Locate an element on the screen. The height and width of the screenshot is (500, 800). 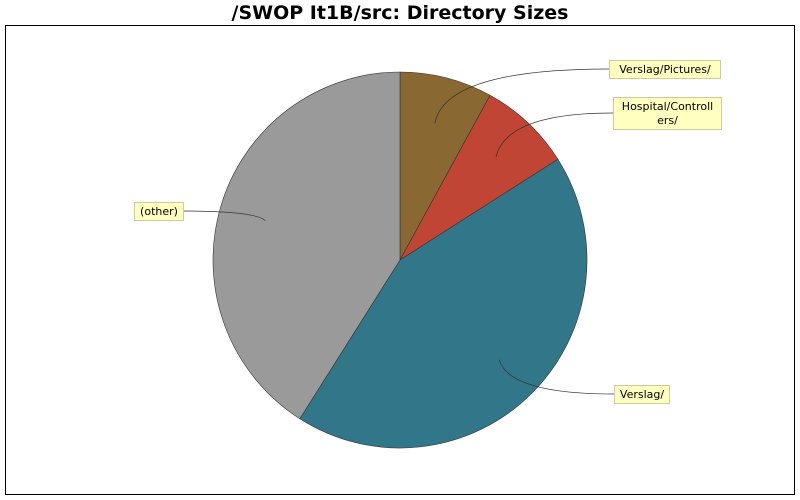
slice-label: Verslag/ is located at coordinates (642, 394).